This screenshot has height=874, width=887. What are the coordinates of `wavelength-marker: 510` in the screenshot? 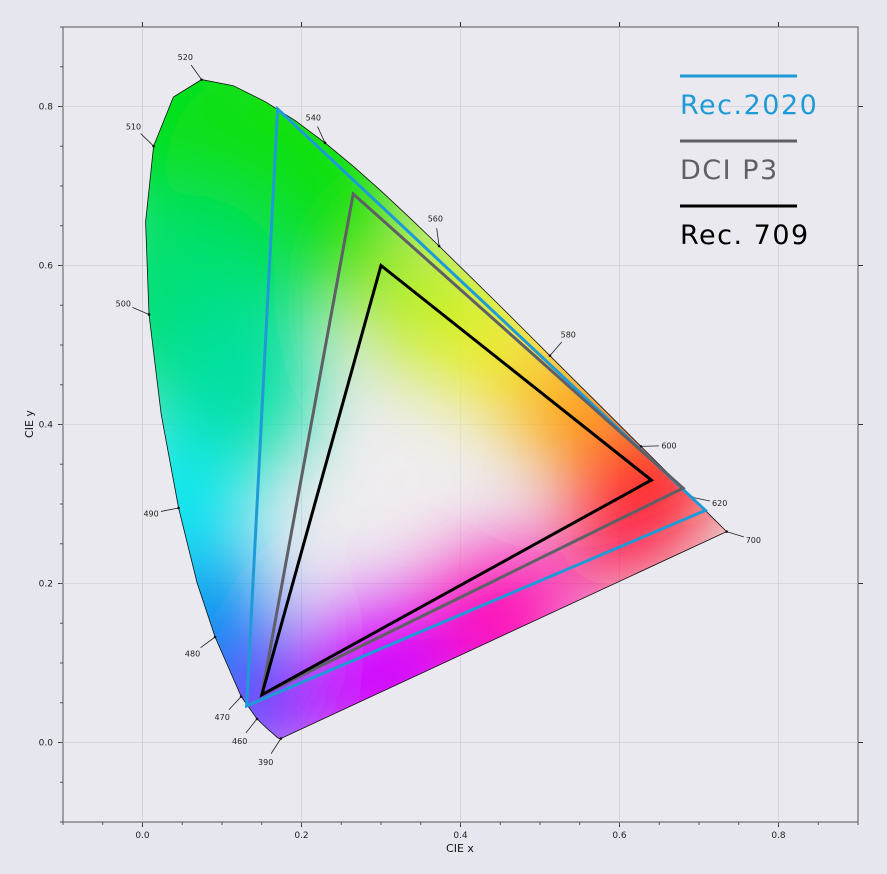 It's located at (140, 135).